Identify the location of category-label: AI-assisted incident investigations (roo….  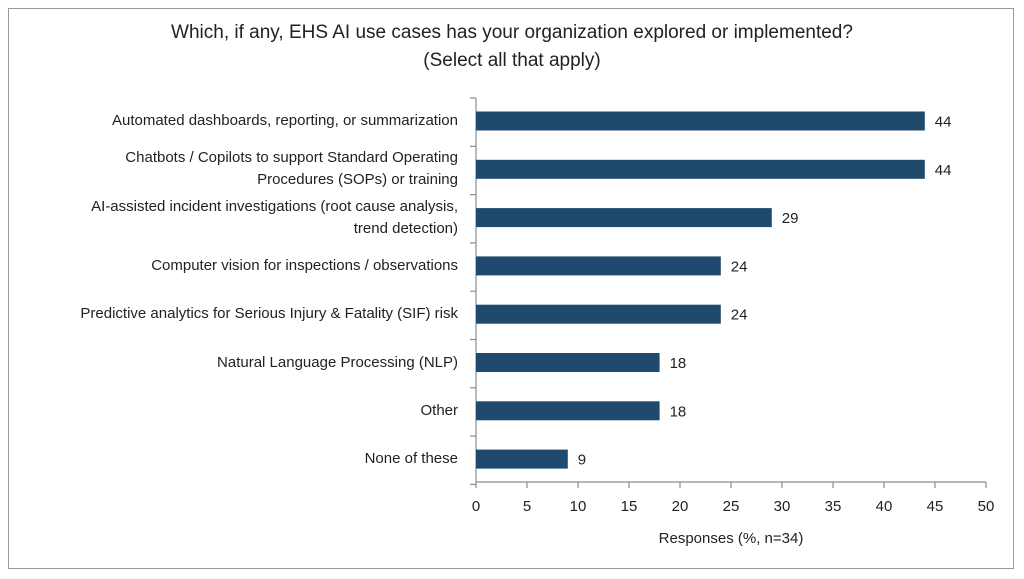
(274, 218).